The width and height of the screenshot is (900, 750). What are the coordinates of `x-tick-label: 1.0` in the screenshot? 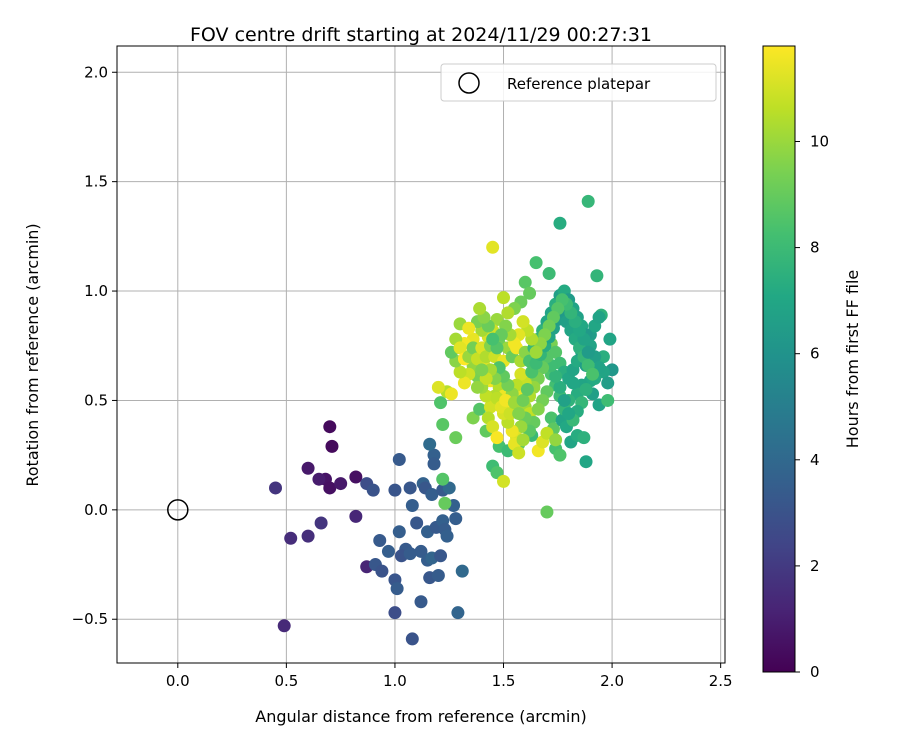 It's located at (395, 681).